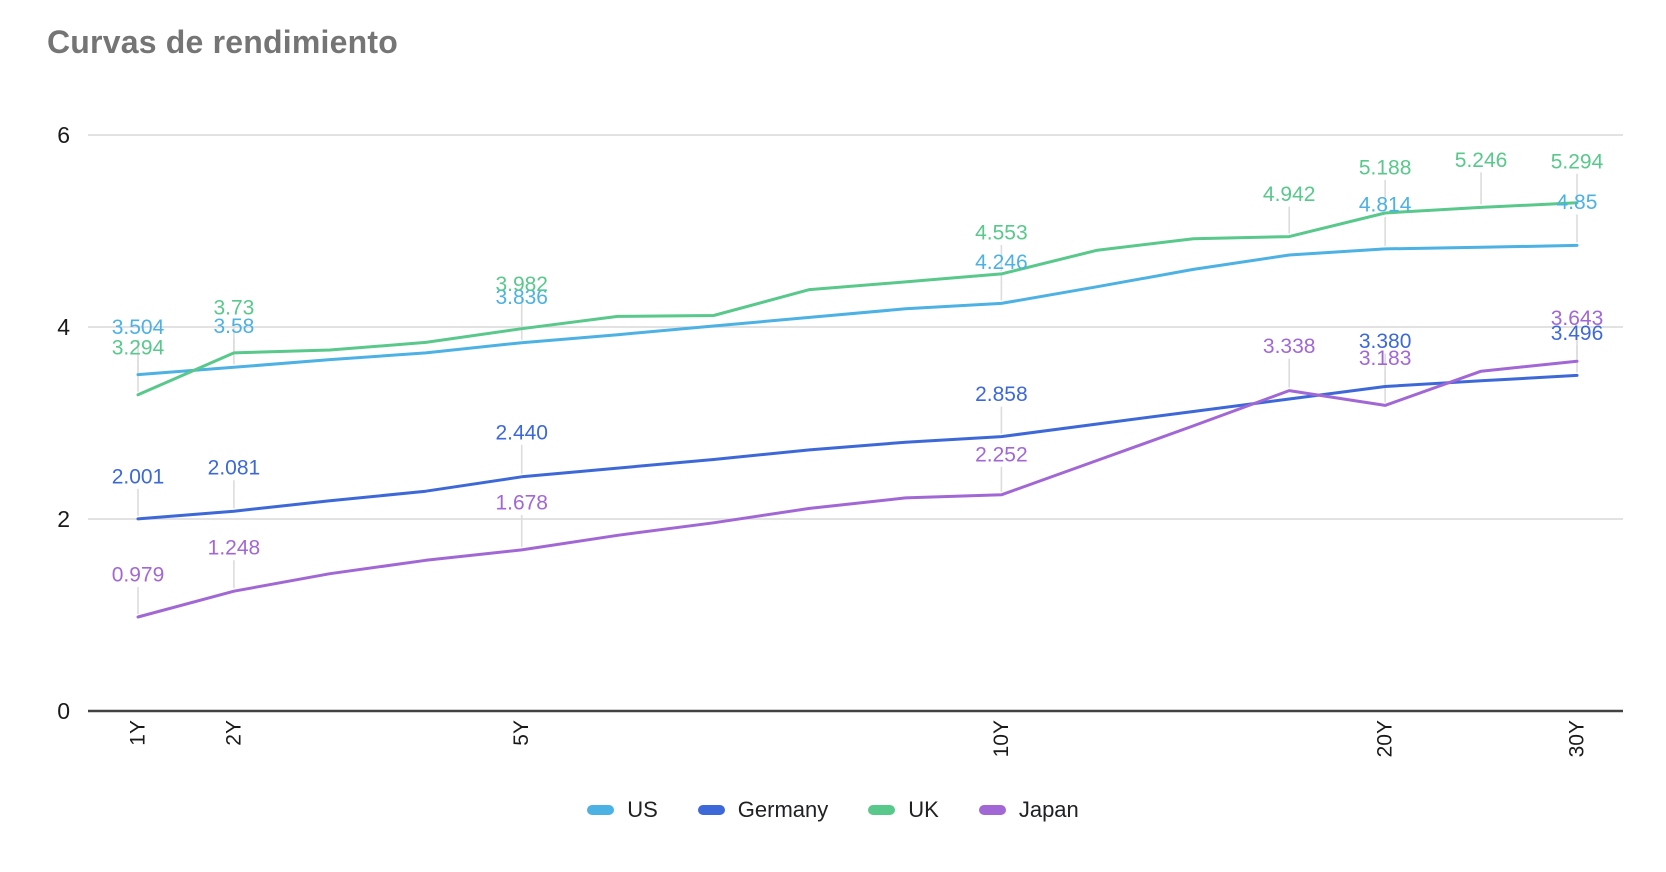 Image resolution: width=1666 pixels, height=872 pixels. I want to click on data-label-germany: 3.380, so click(1385, 341).